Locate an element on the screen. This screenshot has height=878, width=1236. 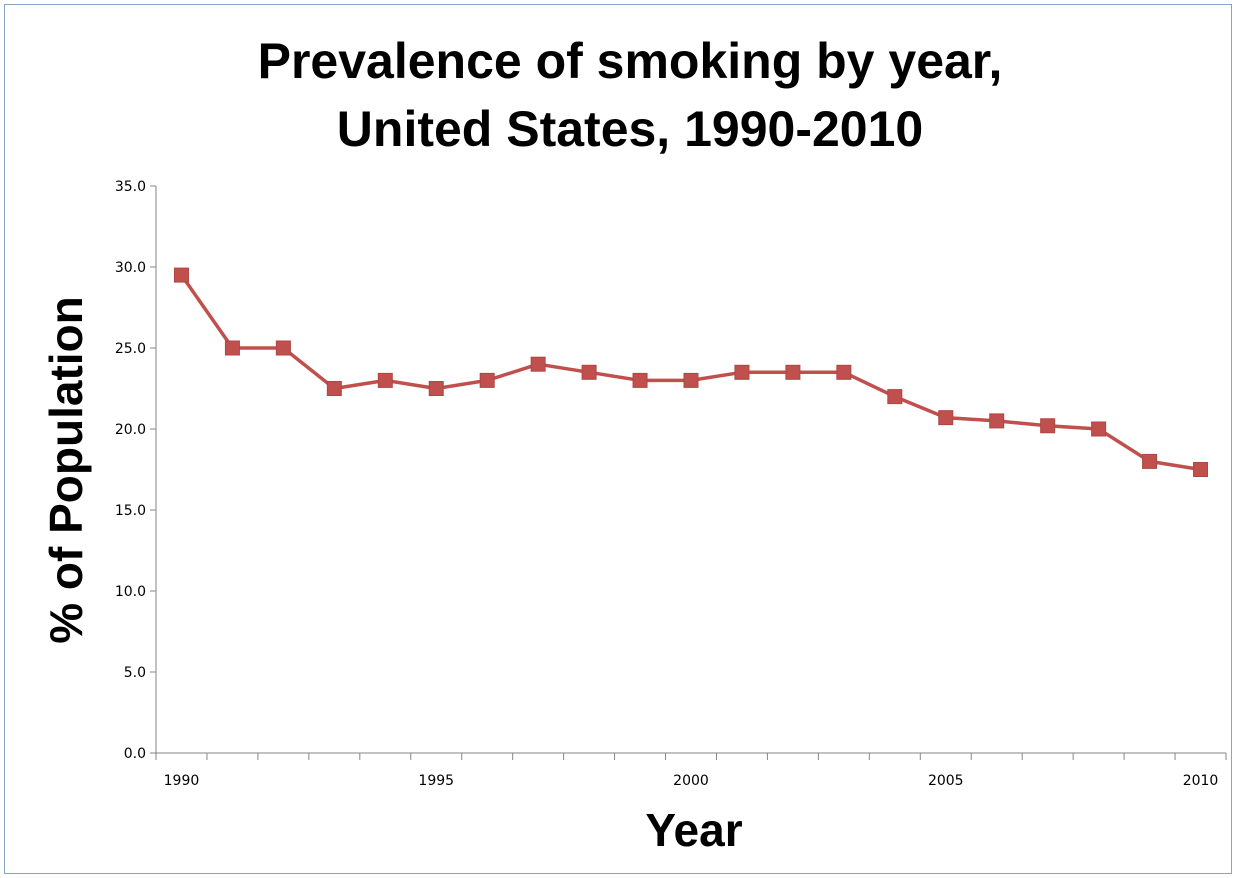
data-point-1995 is located at coordinates (436, 389).